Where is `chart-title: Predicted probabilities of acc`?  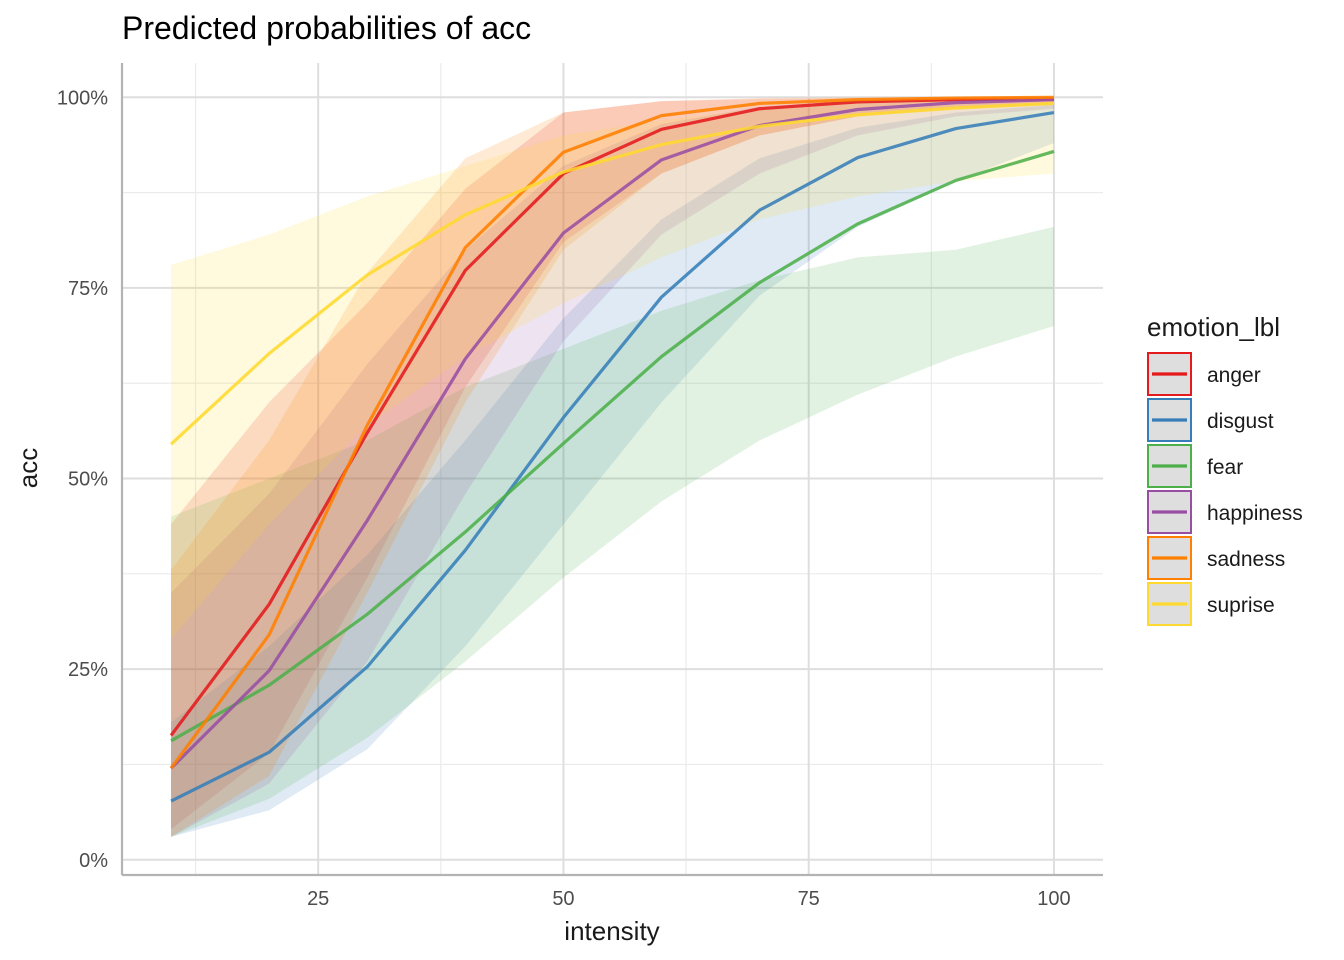 chart-title: Predicted probabilities of acc is located at coordinates (326, 28).